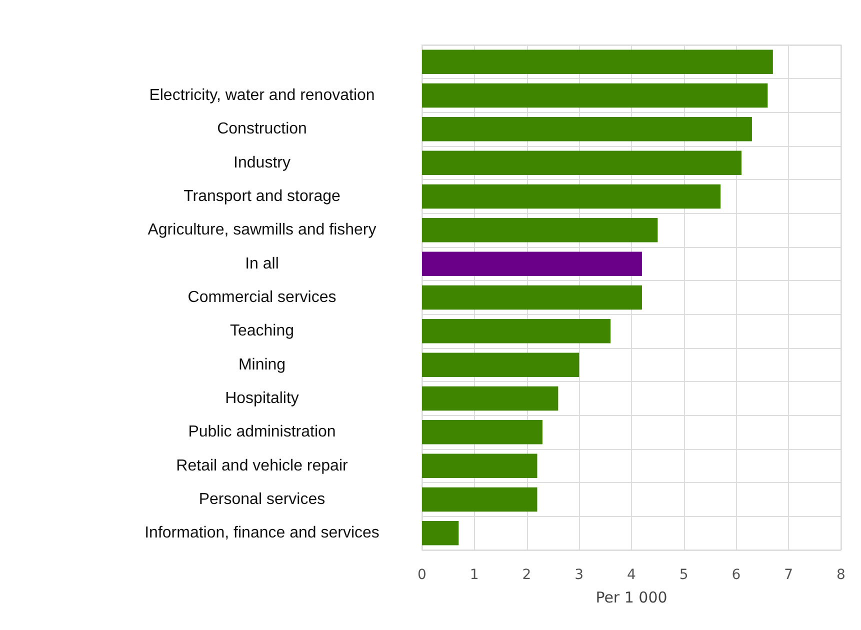 Image resolution: width=861 pixels, height=630 pixels. Describe the element at coordinates (262, 533) in the screenshot. I see `y-tick-label: Information, finance and services` at that location.